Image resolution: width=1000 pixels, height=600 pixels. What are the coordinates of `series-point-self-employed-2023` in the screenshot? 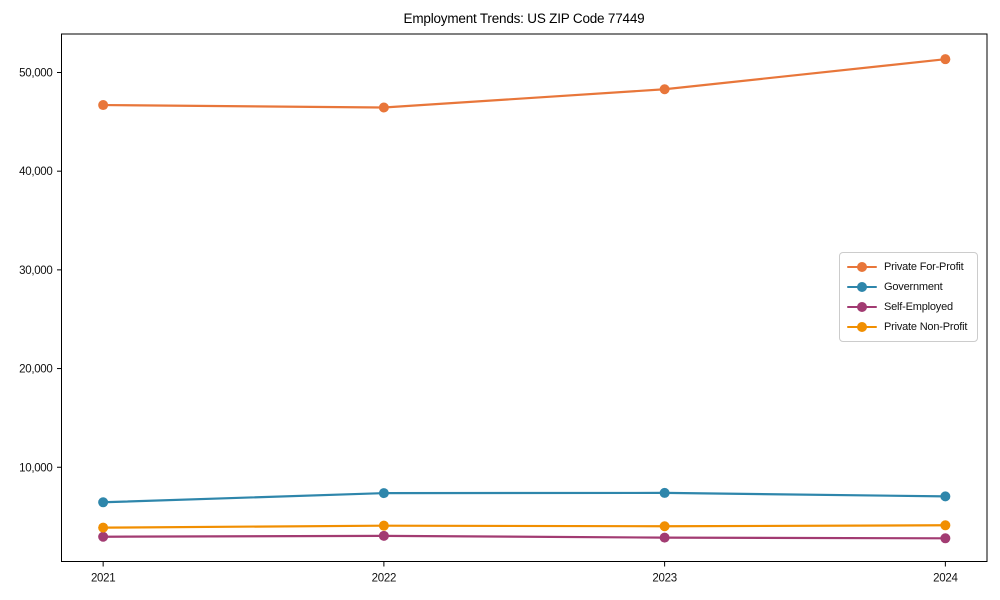 It's located at (664, 537).